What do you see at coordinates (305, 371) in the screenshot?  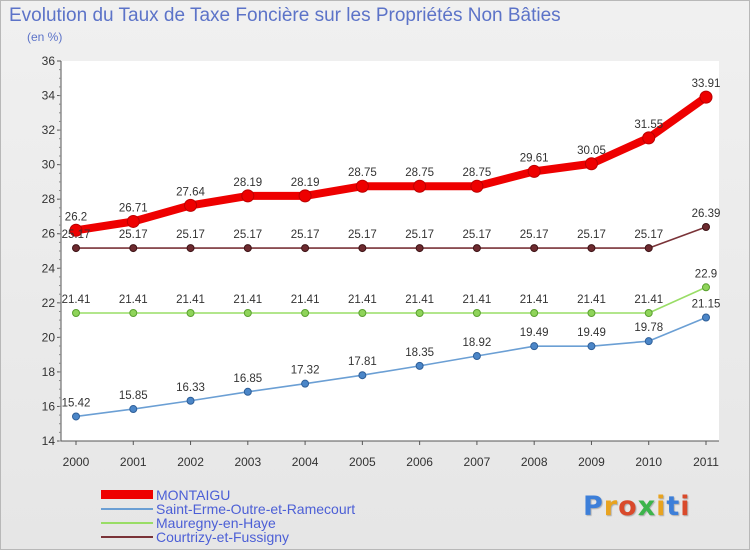 I see `data-label: 17.32` at bounding box center [305, 371].